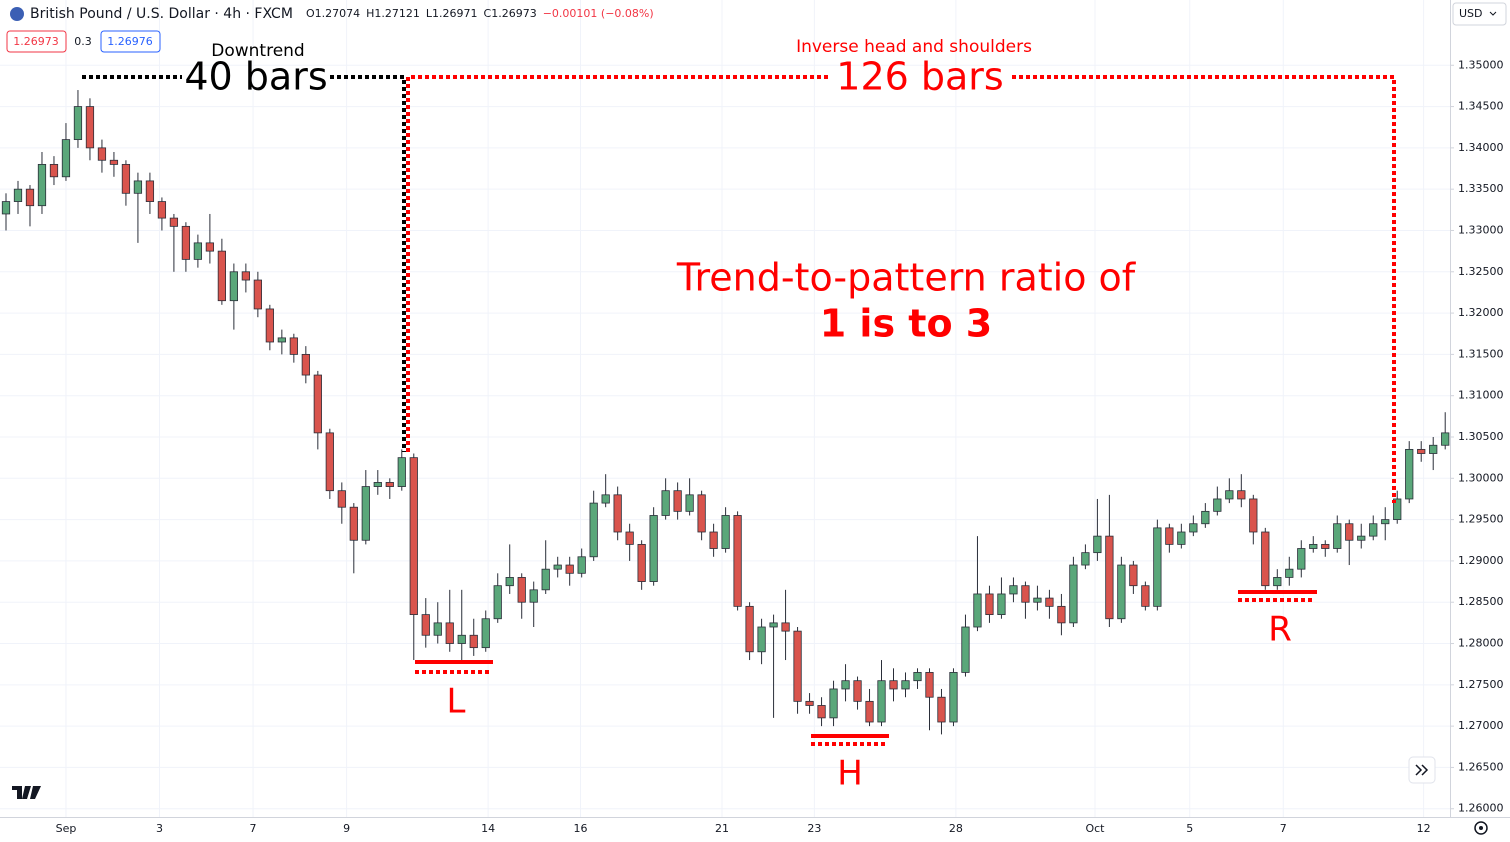  Describe the element at coordinates (1095, 828) in the screenshot. I see `x-tick-label: Oct` at that location.